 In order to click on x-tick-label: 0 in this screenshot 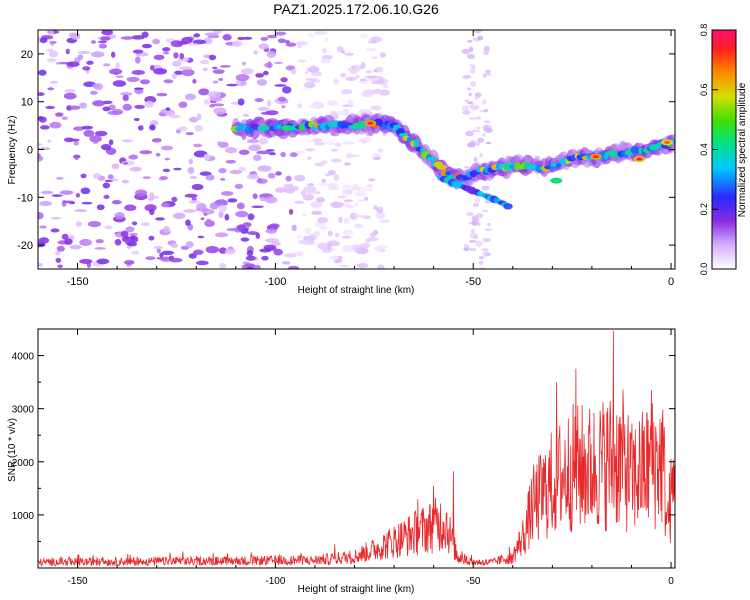, I will do `click(671, 282)`.